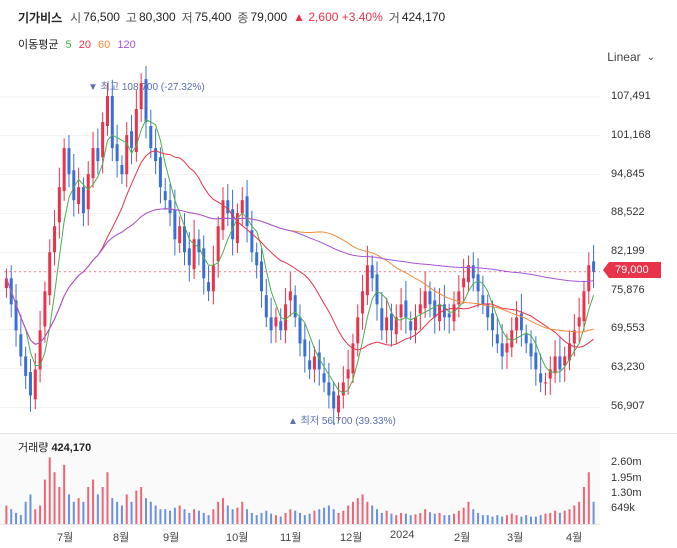 This screenshot has width=677, height=548. Describe the element at coordinates (79, 44) in the screenshot. I see `moving-average-legend: 이동평균 5 20 60 120` at that location.